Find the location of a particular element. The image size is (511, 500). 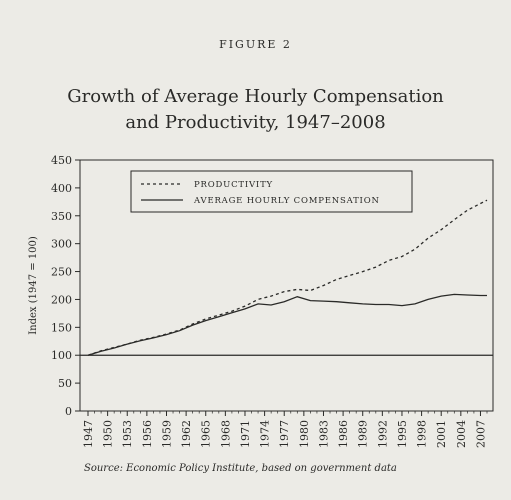

x-tick-label: 1956 is located at coordinates (147, 434).